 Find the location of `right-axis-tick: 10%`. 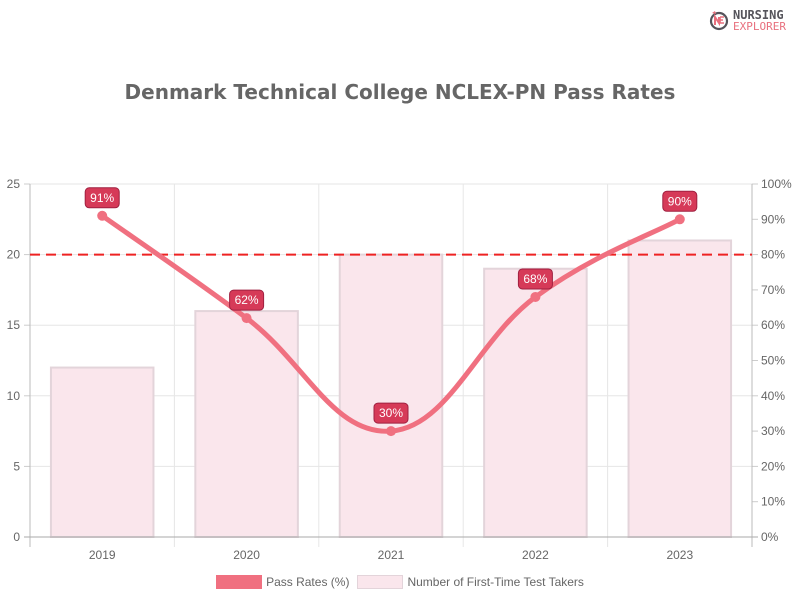

right-axis-tick: 10% is located at coordinates (773, 502).